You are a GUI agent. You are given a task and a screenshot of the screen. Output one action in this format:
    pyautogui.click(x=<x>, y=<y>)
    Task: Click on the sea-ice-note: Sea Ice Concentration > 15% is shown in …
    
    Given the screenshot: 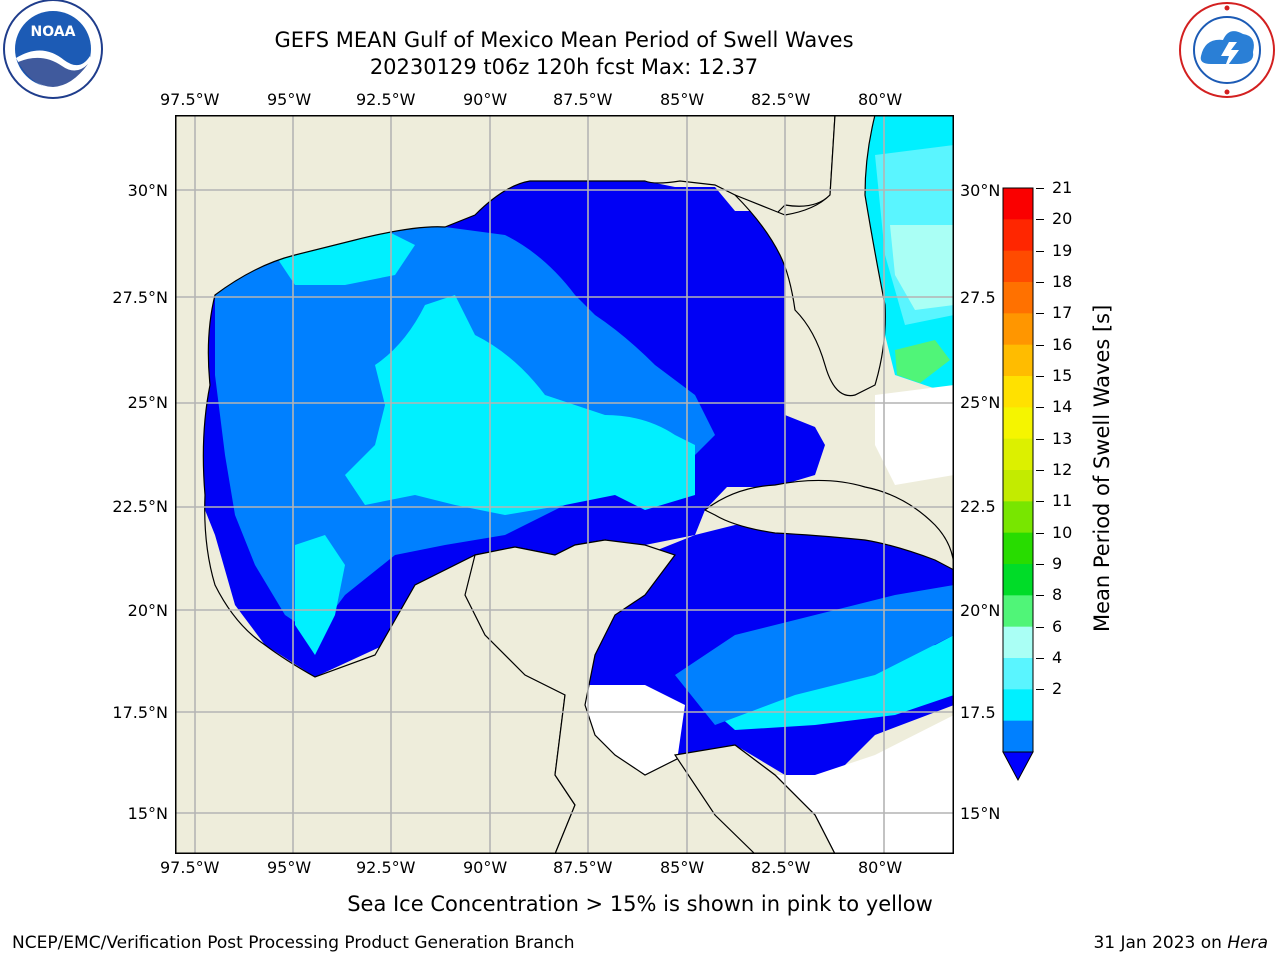 What is the action you would take?
    pyautogui.click(x=640, y=904)
    